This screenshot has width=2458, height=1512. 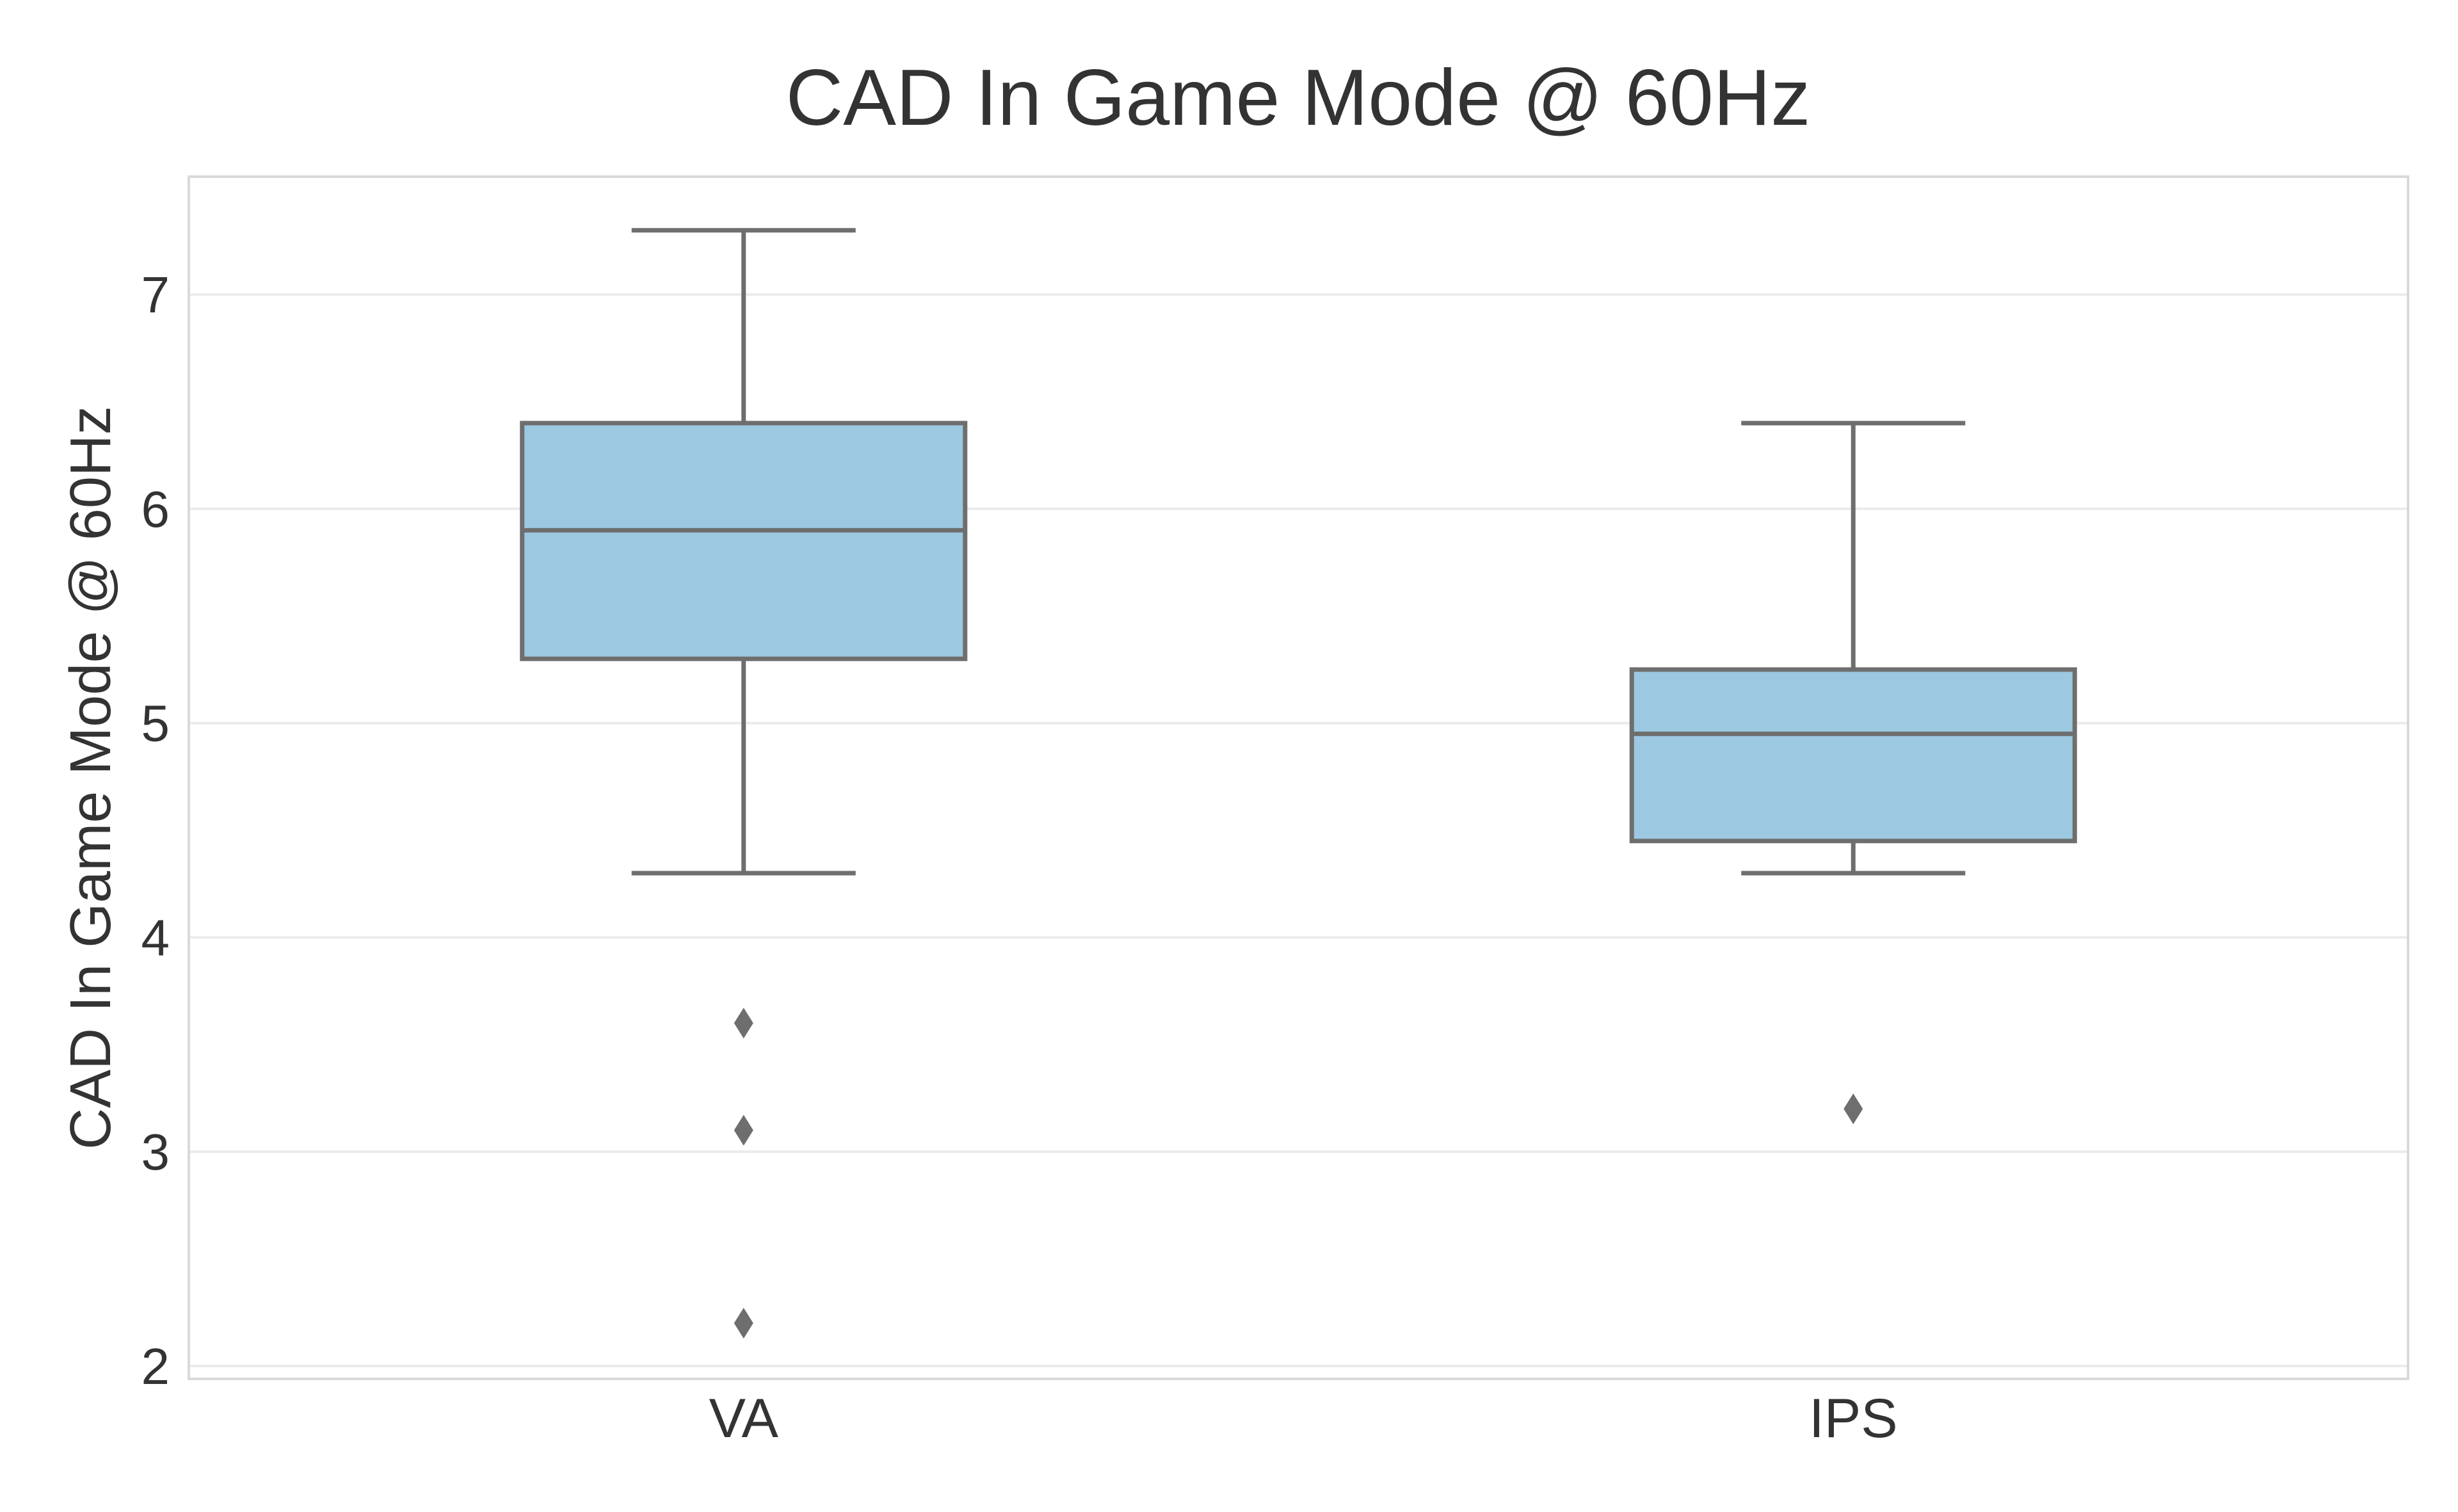 What do you see at coordinates (156, 509) in the screenshot?
I see `y-tick-label: 6` at bounding box center [156, 509].